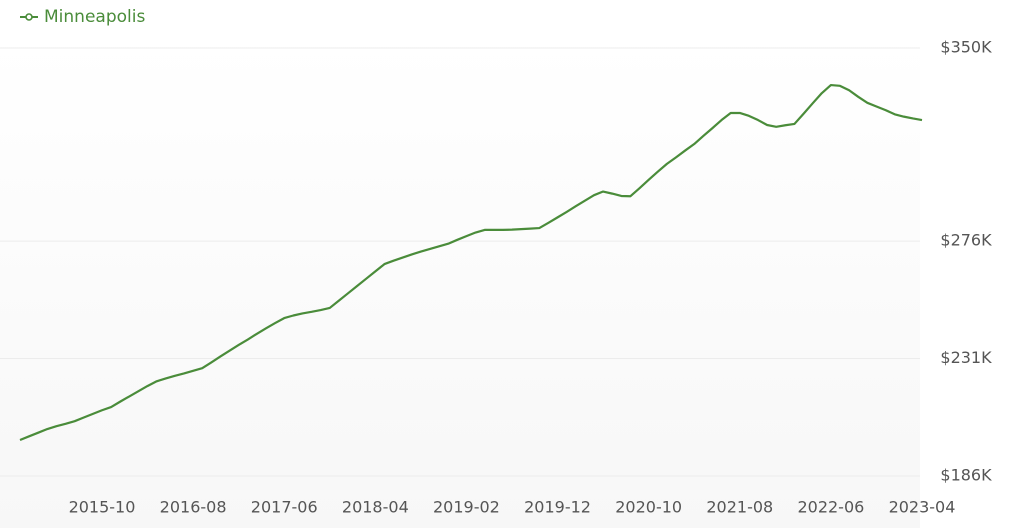 Image resolution: width=1024 pixels, height=528 pixels. I want to click on x-tick-label: 2023-04, so click(922, 507).